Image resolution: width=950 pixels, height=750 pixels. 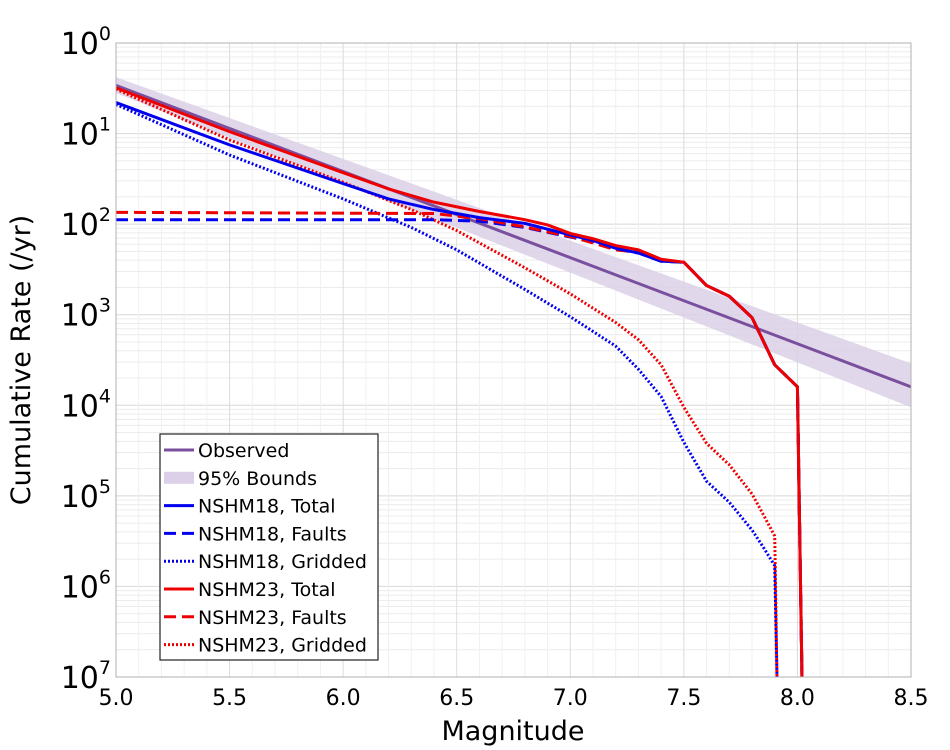 What do you see at coordinates (229, 698) in the screenshot?
I see `x-tick-label: 5.5` at bounding box center [229, 698].